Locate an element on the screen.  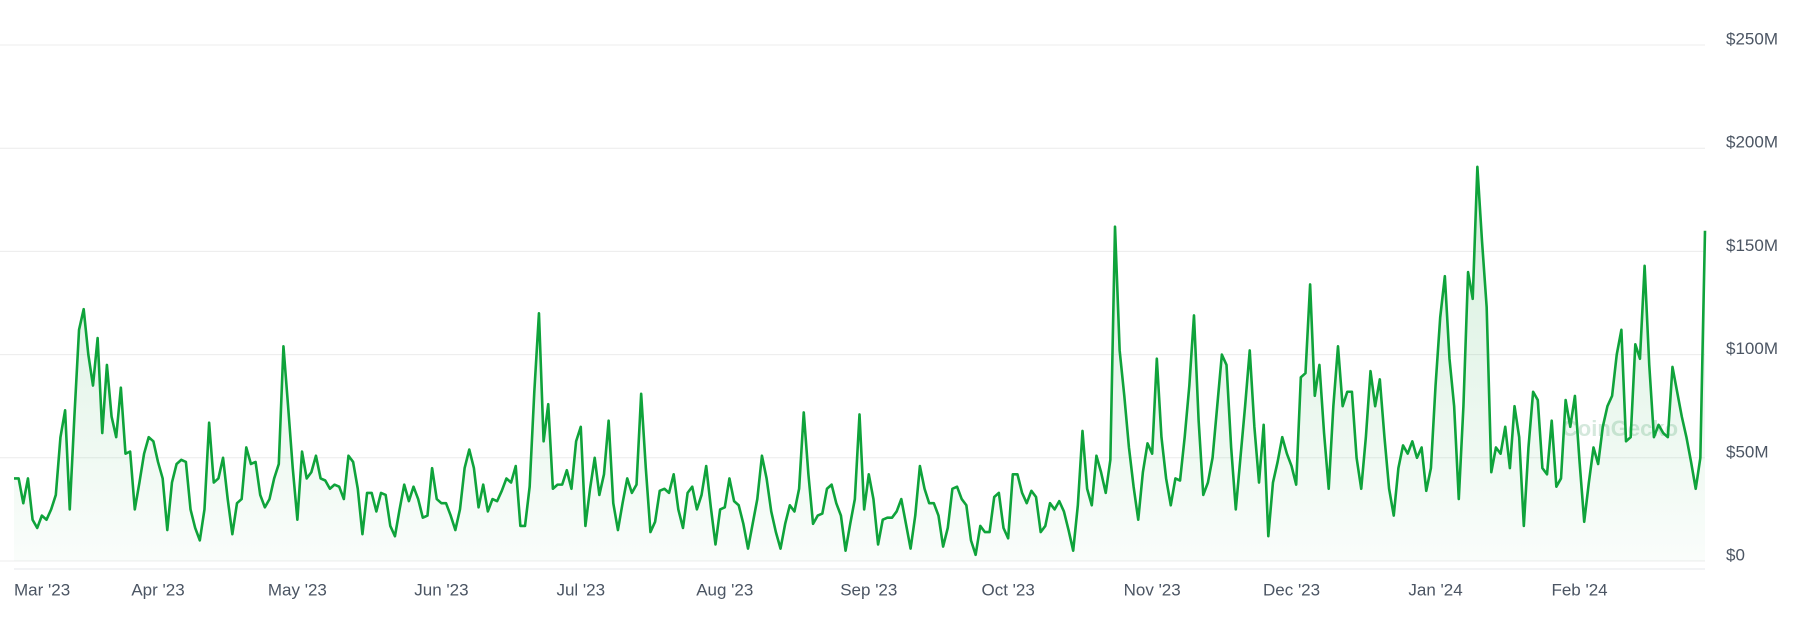
x-tick-label: Nov '23 is located at coordinates (1152, 589).